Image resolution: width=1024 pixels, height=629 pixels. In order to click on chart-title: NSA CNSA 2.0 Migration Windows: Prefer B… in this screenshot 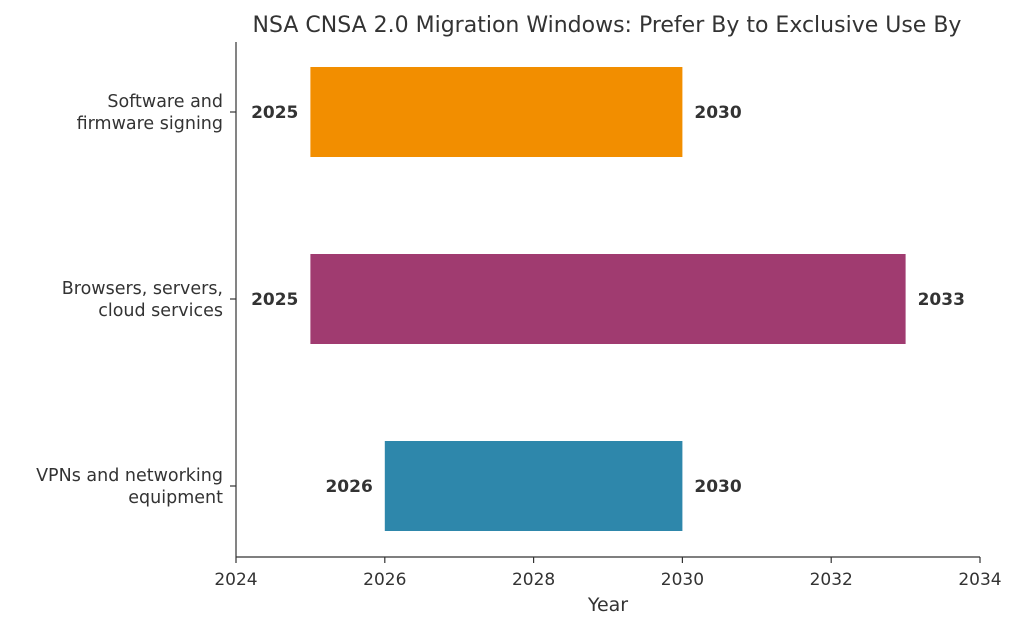, I will do `click(607, 25)`.